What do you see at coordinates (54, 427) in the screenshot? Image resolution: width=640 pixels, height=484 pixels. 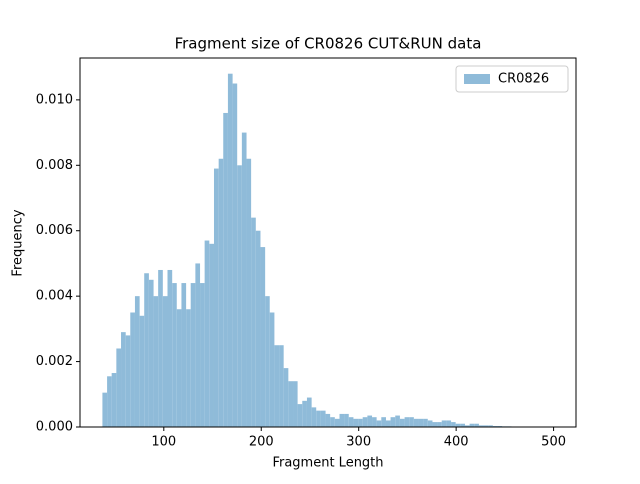 I see `y-tick-label: 0.000` at bounding box center [54, 427].